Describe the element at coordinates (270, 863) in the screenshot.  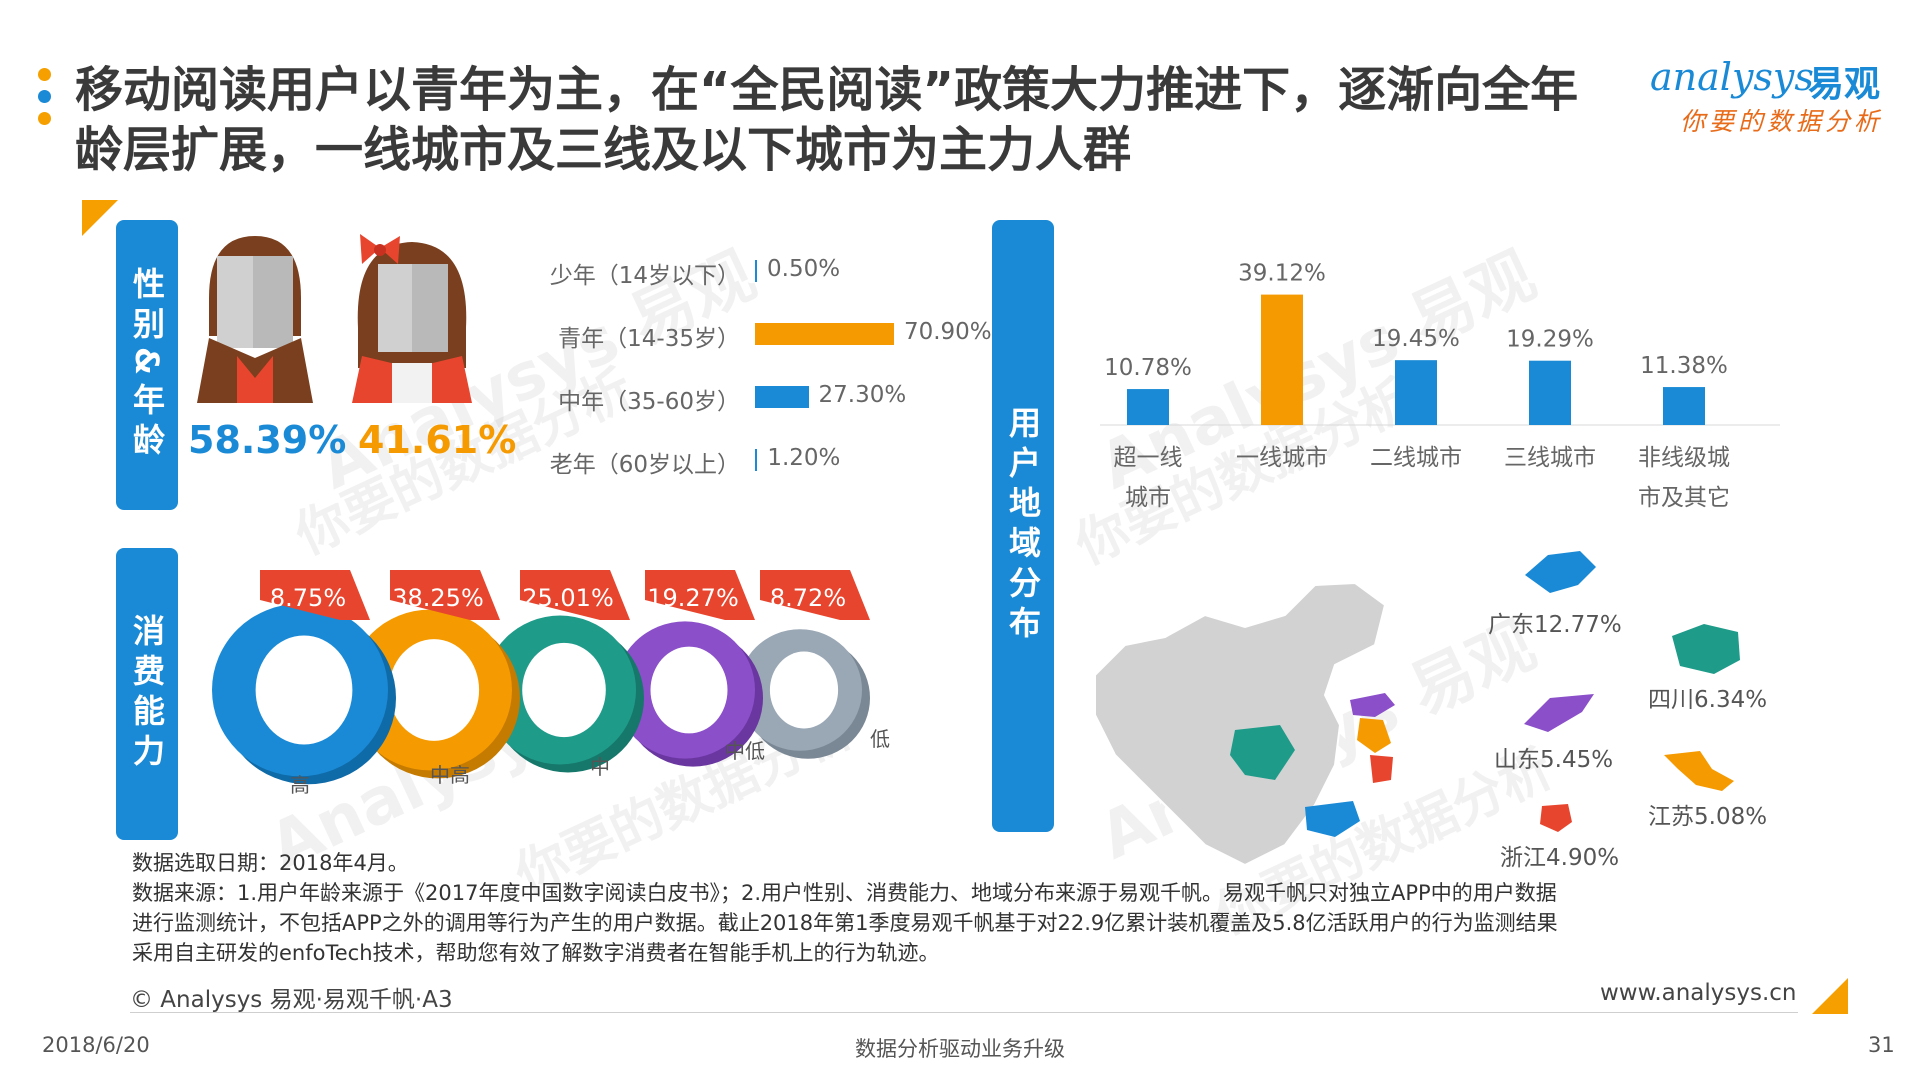
I see `footnote-line: 数据选取日期：2018年4月。` at that location.